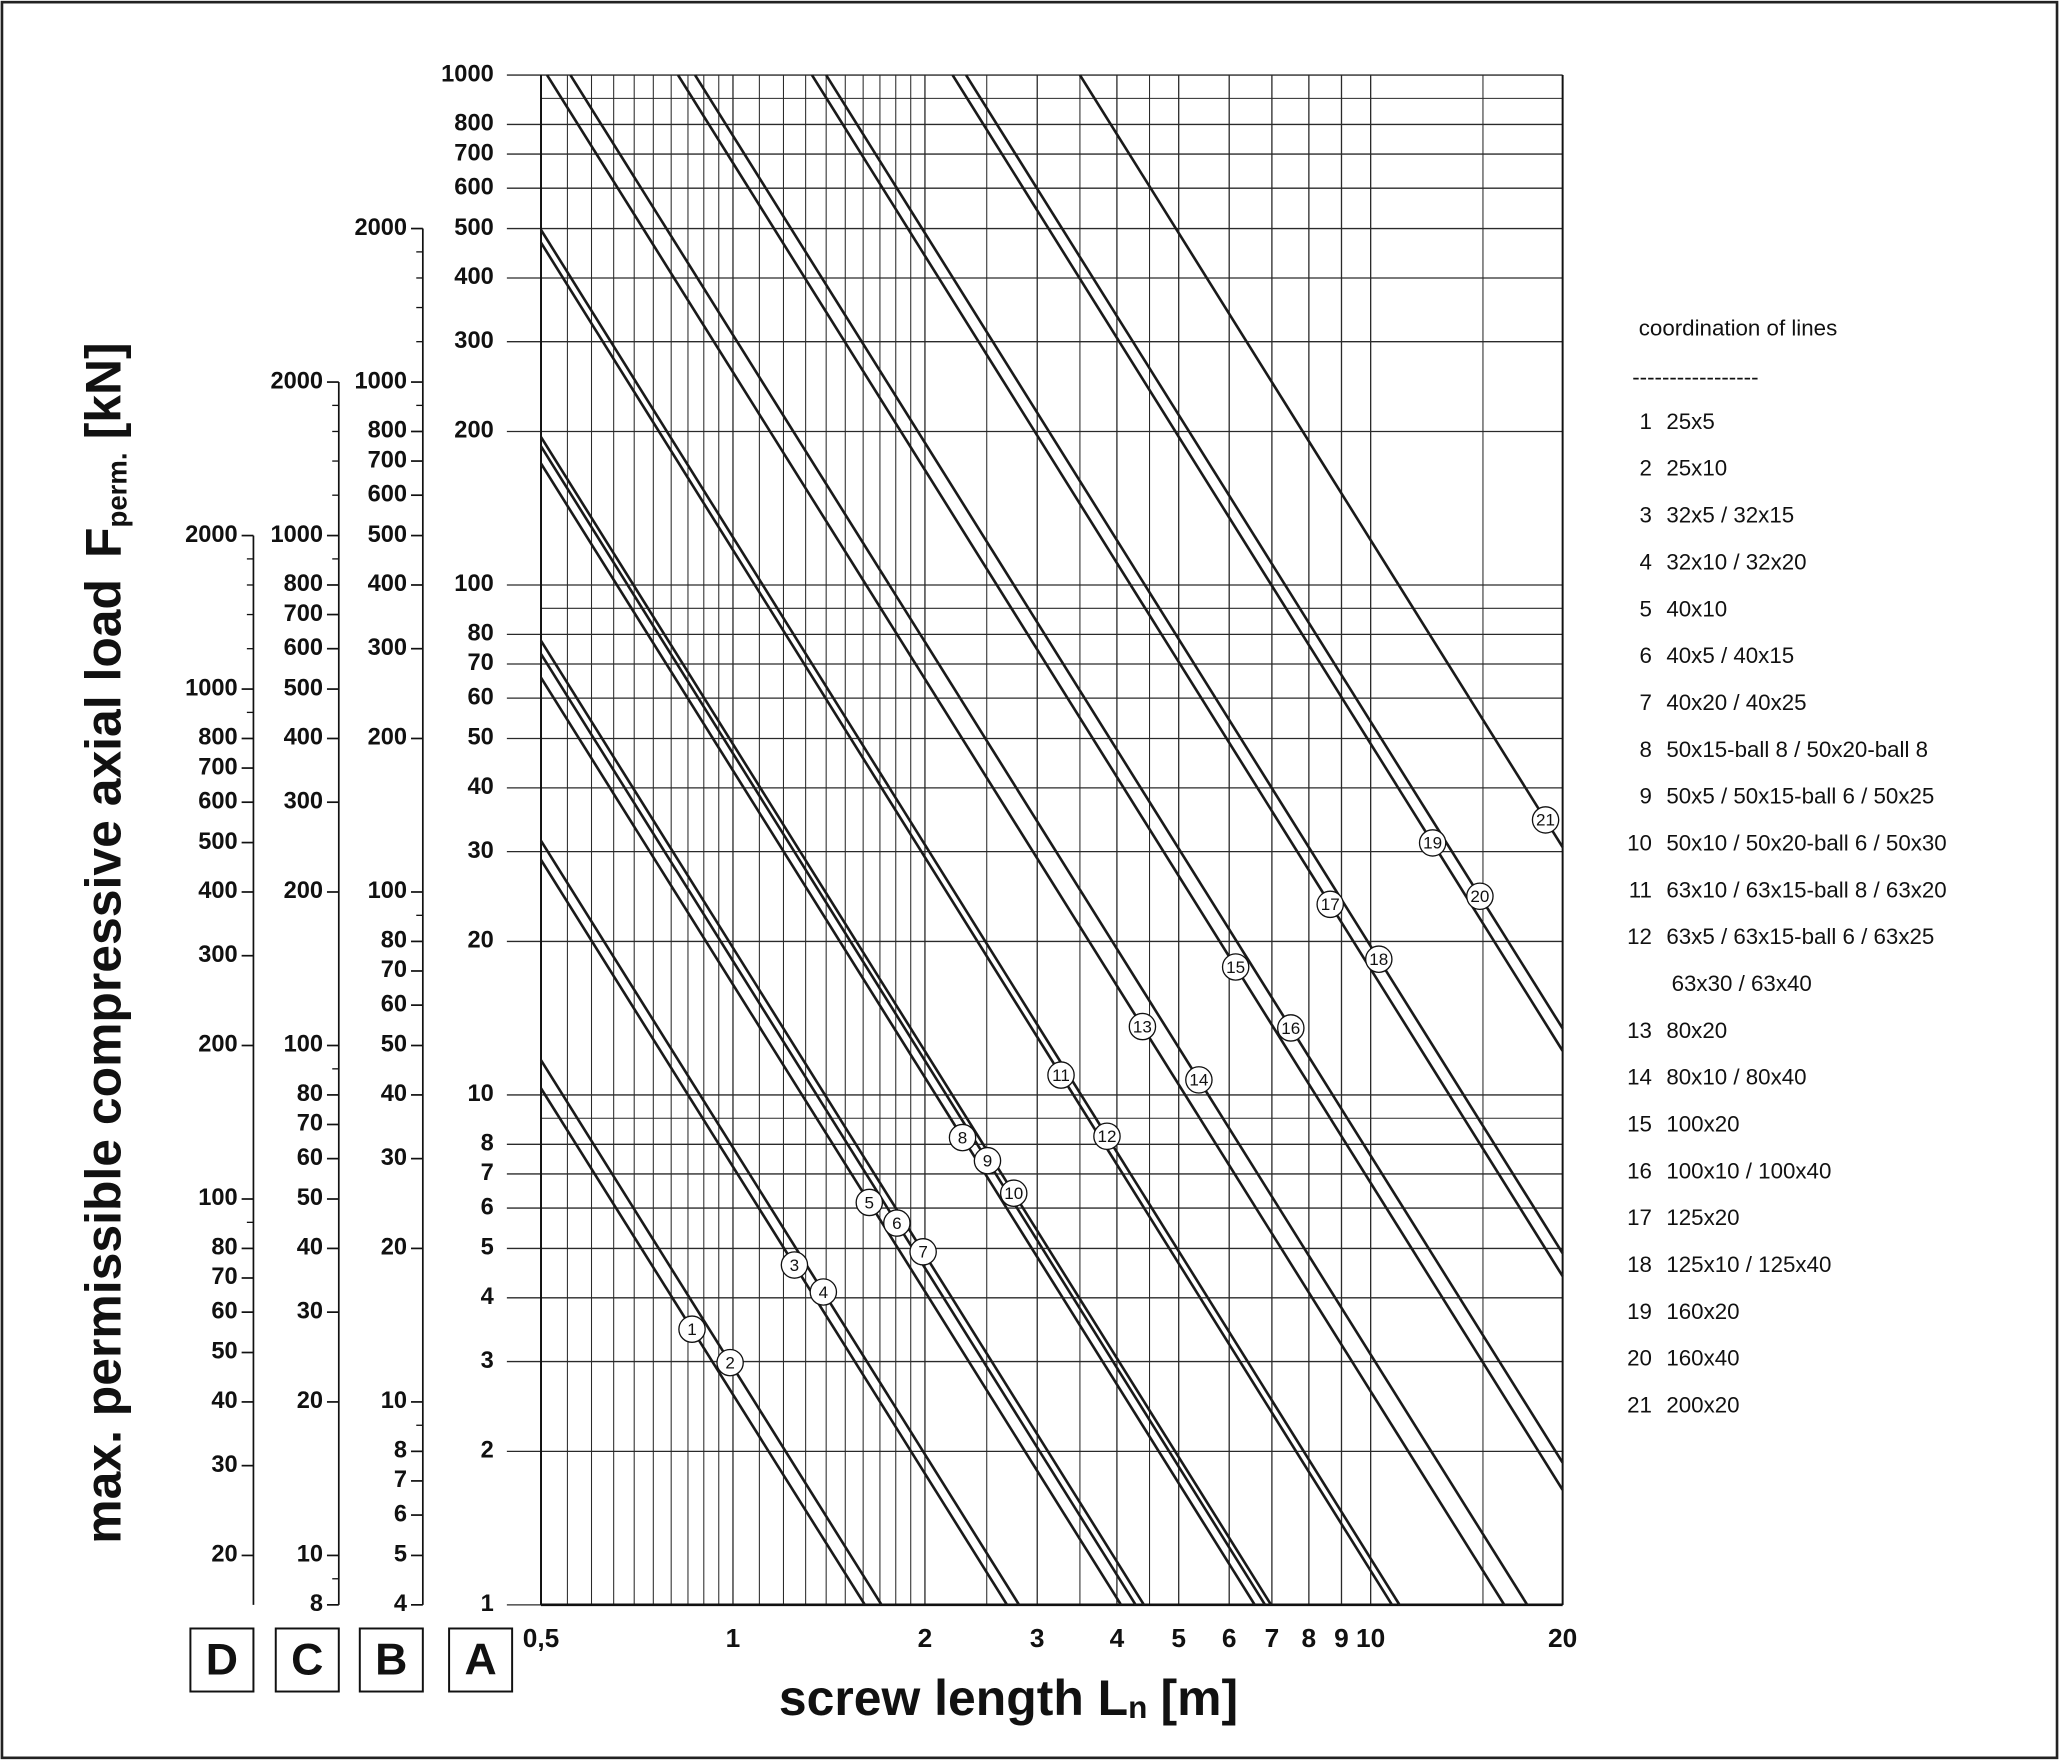 The width and height of the screenshot is (2059, 1760). Describe the element at coordinates (387, 738) in the screenshot. I see `extra-axis-tick-label: 200` at that location.